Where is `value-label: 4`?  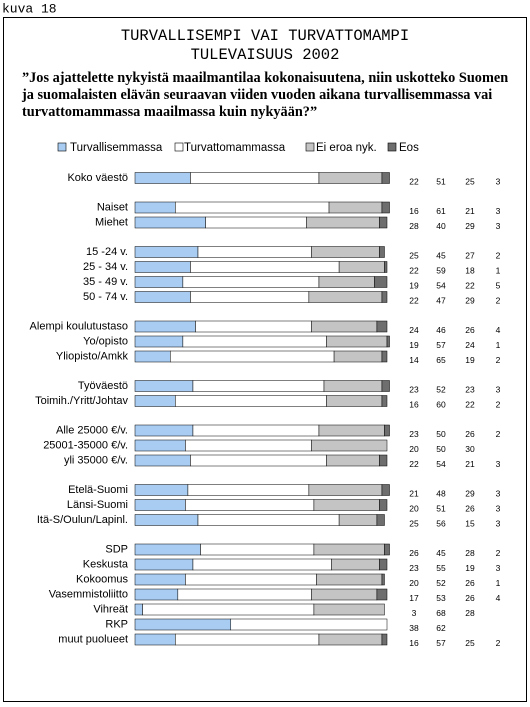
value-label: 4 is located at coordinates (498, 330).